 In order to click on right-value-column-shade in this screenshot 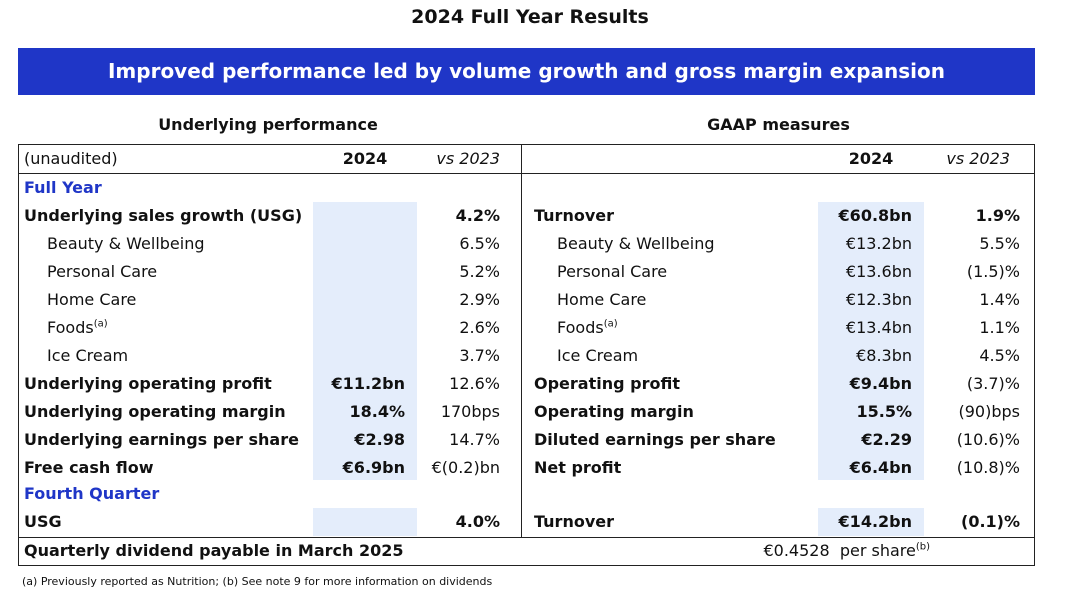, I will do `click(871, 341)`.